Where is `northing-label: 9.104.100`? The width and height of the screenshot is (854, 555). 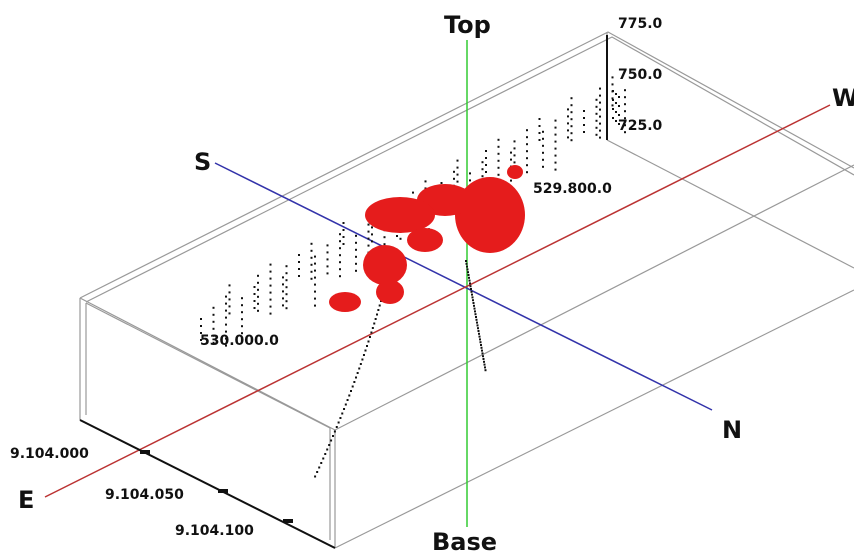
northing-label: 9.104.100 is located at coordinates (214, 531).